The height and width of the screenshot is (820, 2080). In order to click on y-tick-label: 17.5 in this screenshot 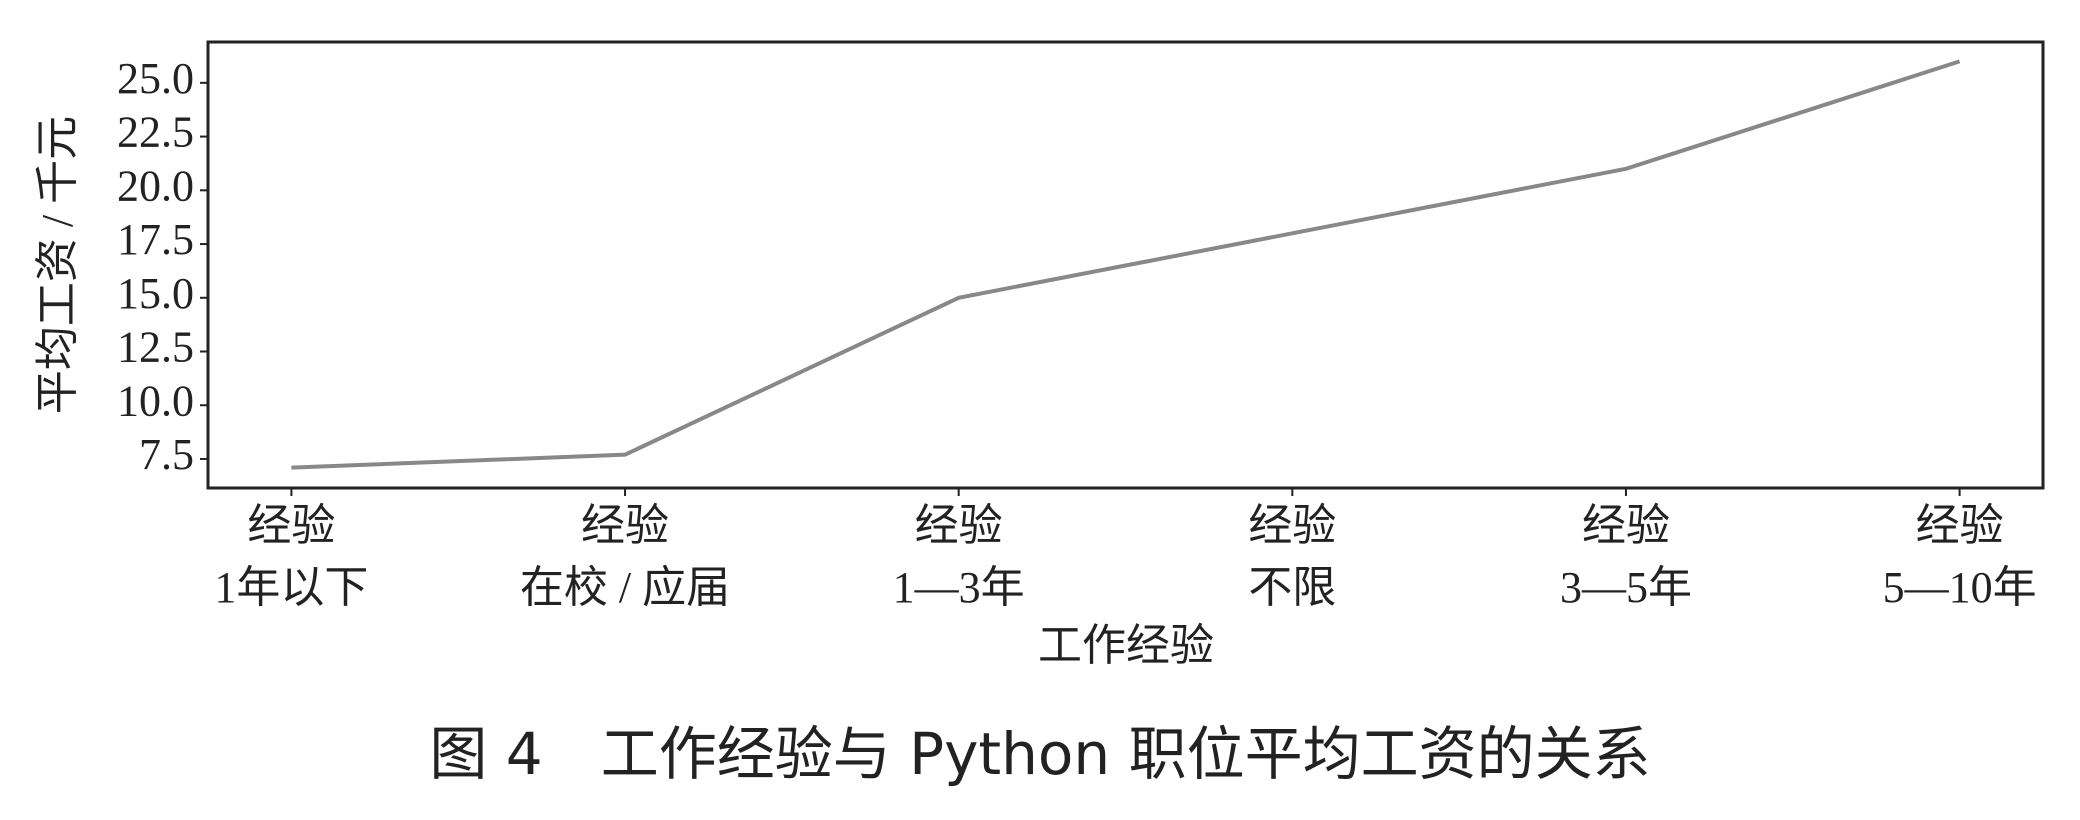, I will do `click(155, 239)`.